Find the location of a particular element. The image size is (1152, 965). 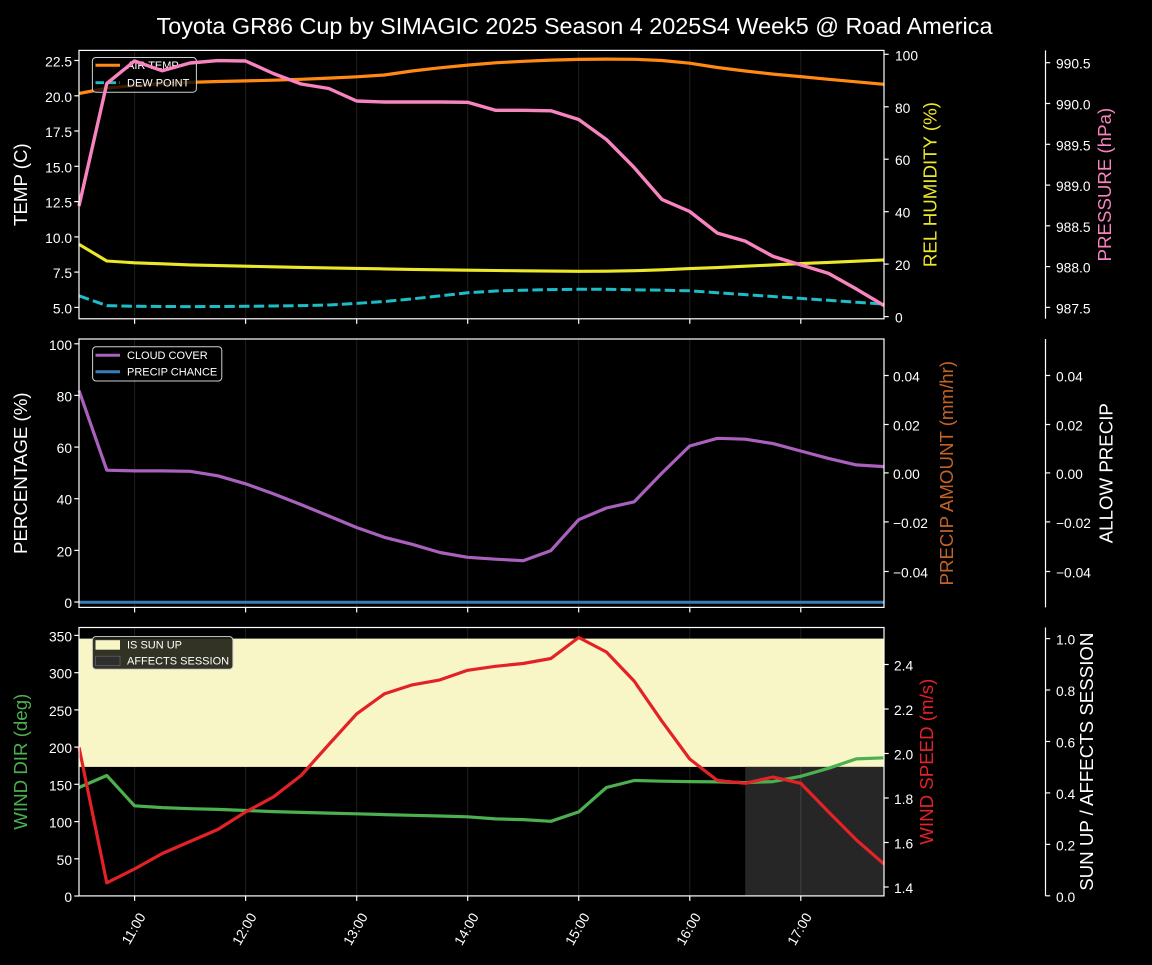

svg-text: 17.5 is located at coordinates (58, 132).